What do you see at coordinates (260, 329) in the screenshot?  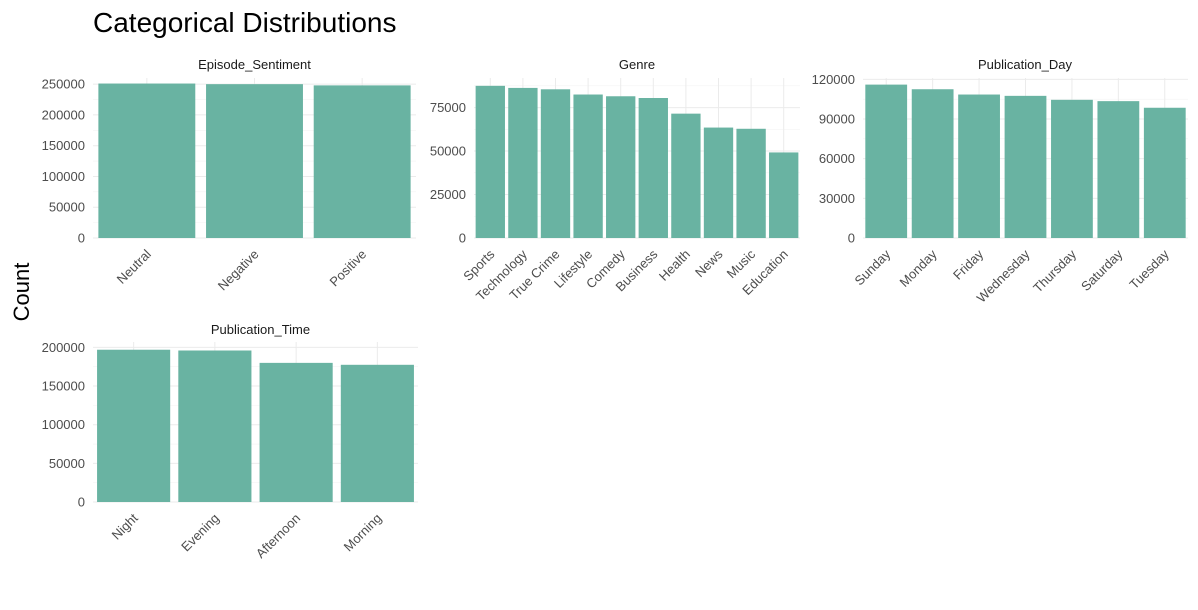 I see `facet-strip-label: Publication_Time` at bounding box center [260, 329].